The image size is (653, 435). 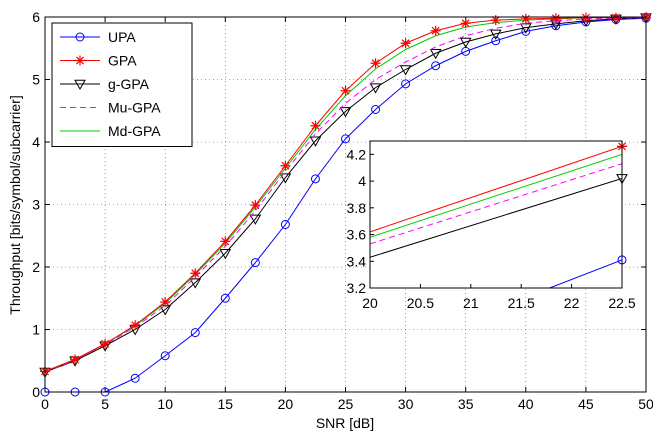 What do you see at coordinates (105, 404) in the screenshot?
I see `x-tick-label: 5` at bounding box center [105, 404].